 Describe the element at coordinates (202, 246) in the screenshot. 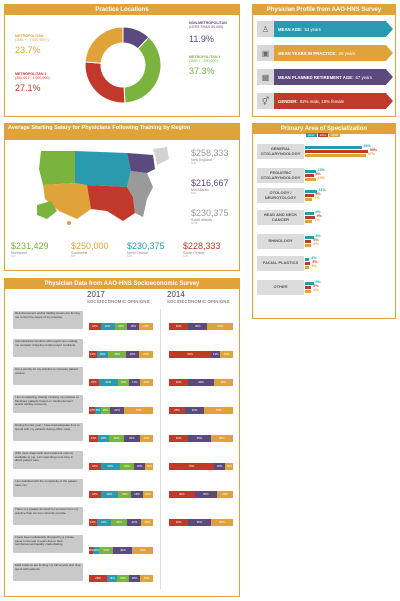

I see `salary-value: $228,333` at that location.